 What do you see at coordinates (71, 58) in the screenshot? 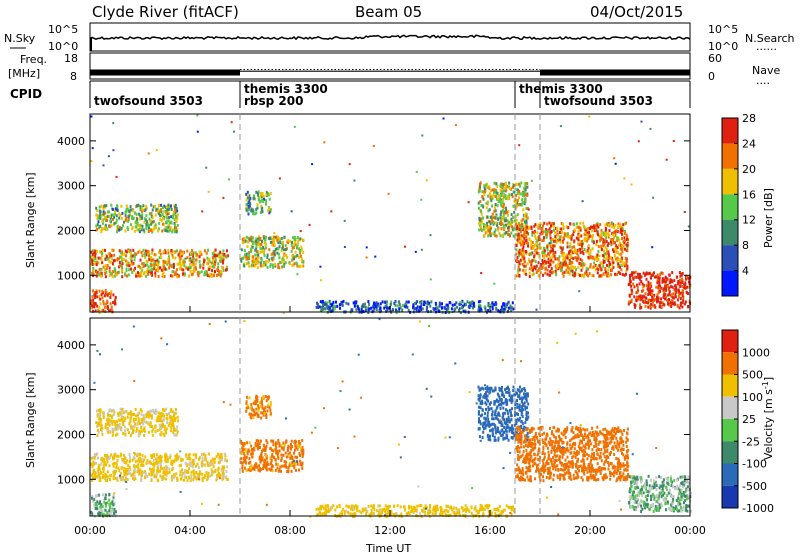
I see `freq-left-tick-top: 18` at bounding box center [71, 58].